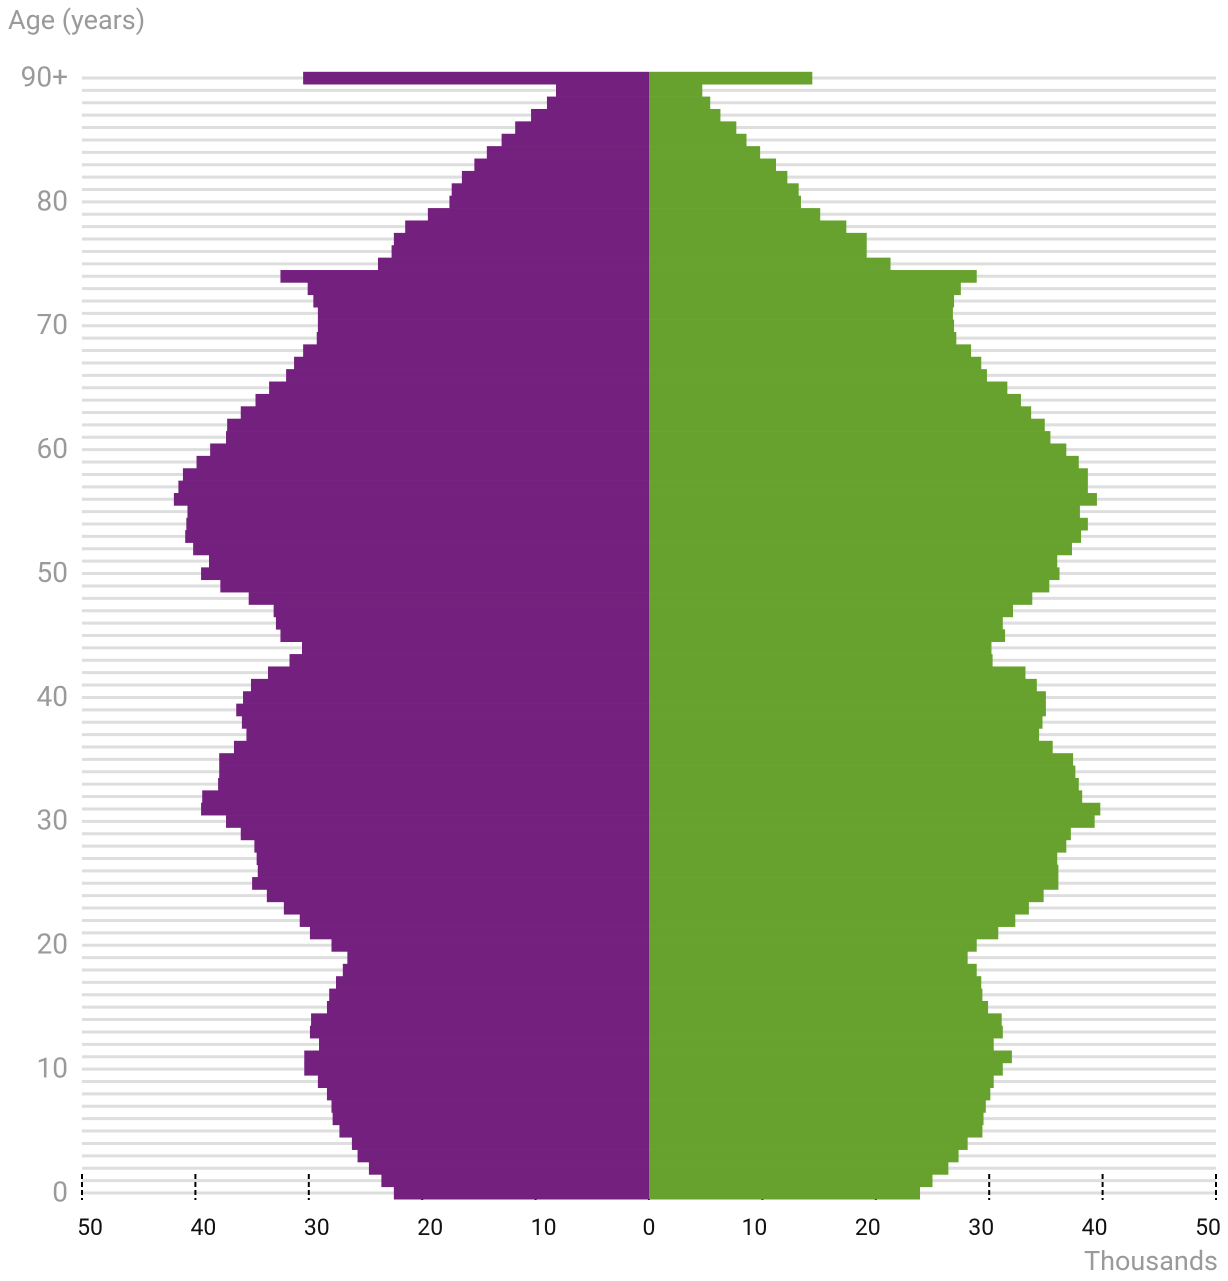 The image size is (1228, 1281). What do you see at coordinates (52, 572) in the screenshot?
I see `y-tick-label: 50` at bounding box center [52, 572].